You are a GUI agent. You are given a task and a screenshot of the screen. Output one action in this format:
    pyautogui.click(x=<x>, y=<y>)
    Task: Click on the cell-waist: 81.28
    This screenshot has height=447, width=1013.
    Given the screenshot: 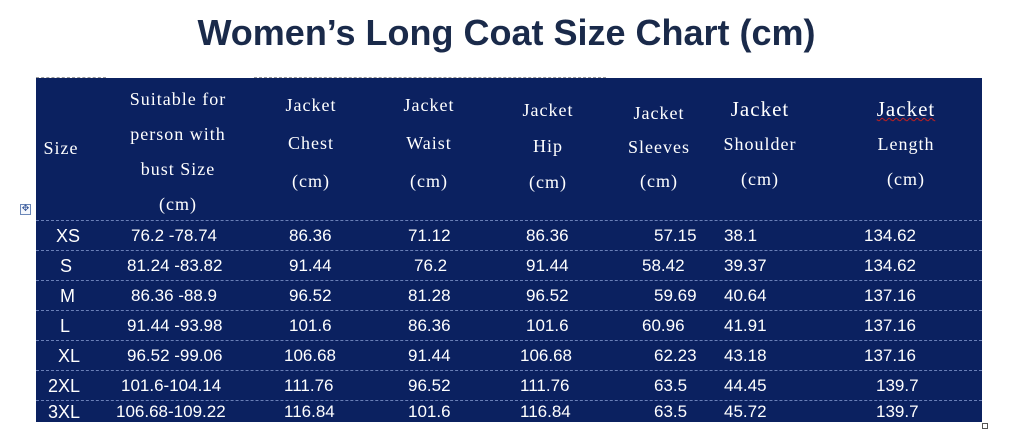 What is the action you would take?
    pyautogui.click(x=429, y=295)
    